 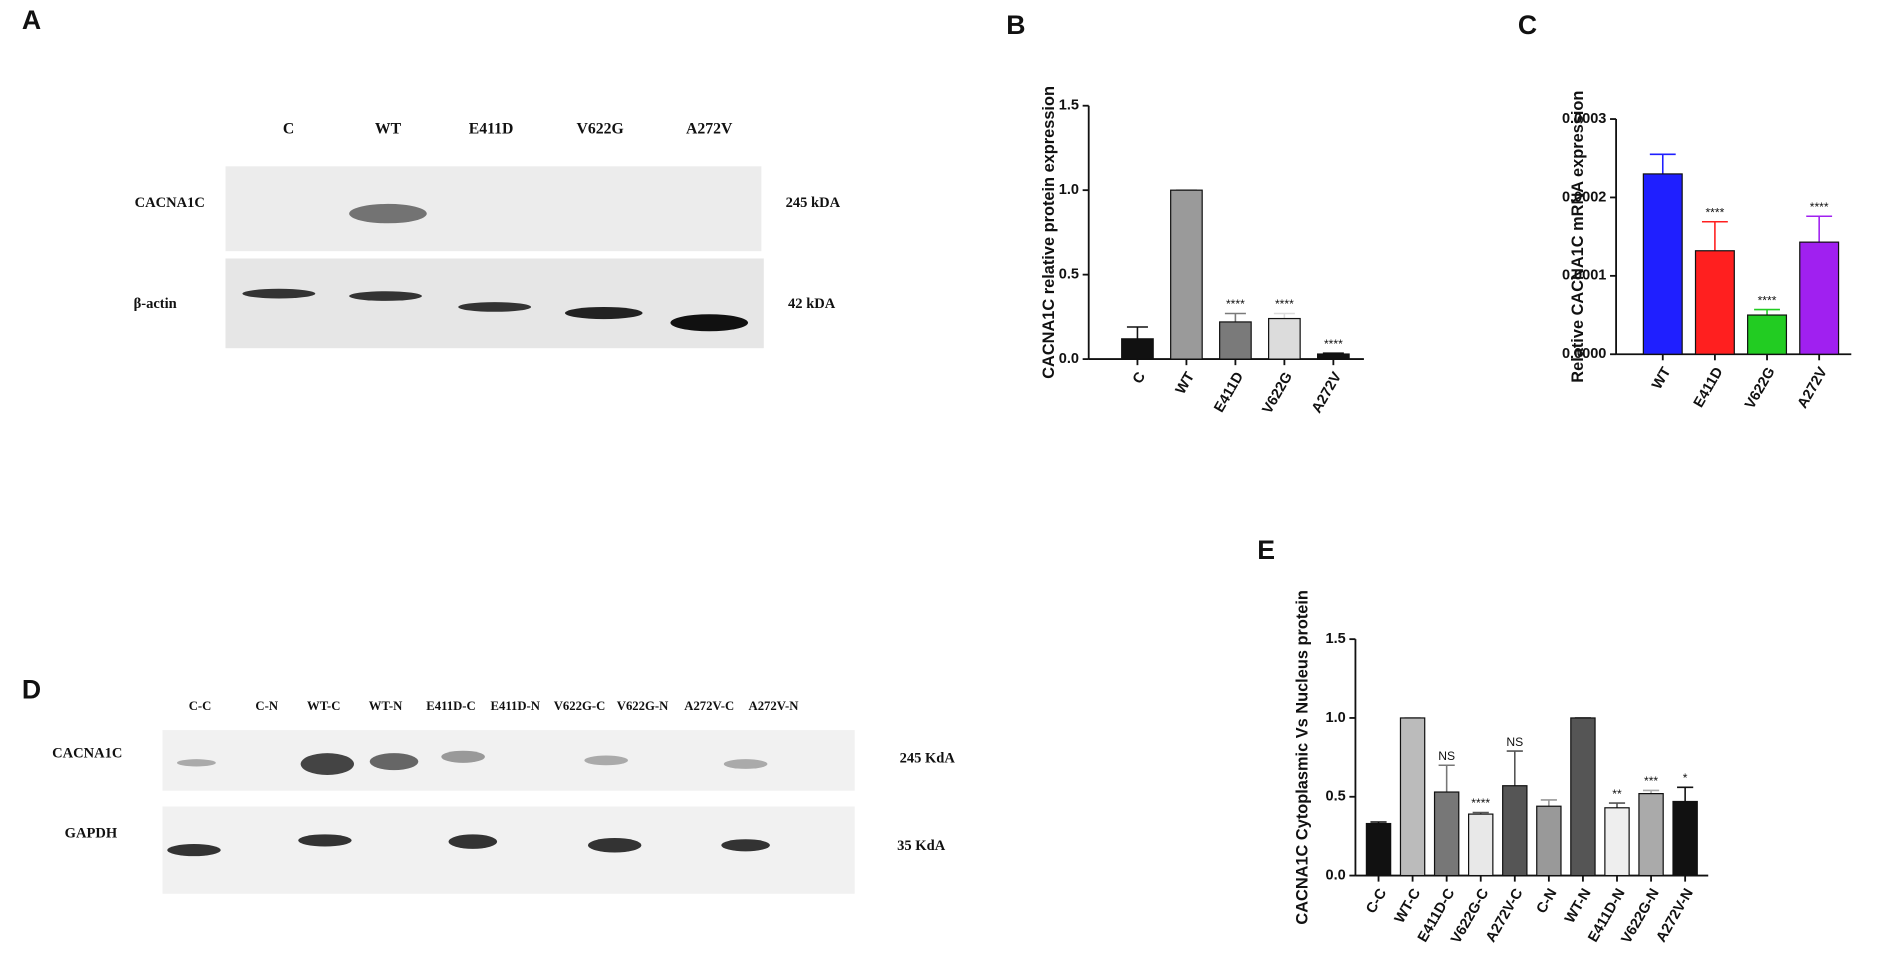 I want to click on y-tick-label: 0.0002, so click(x=1584, y=197).